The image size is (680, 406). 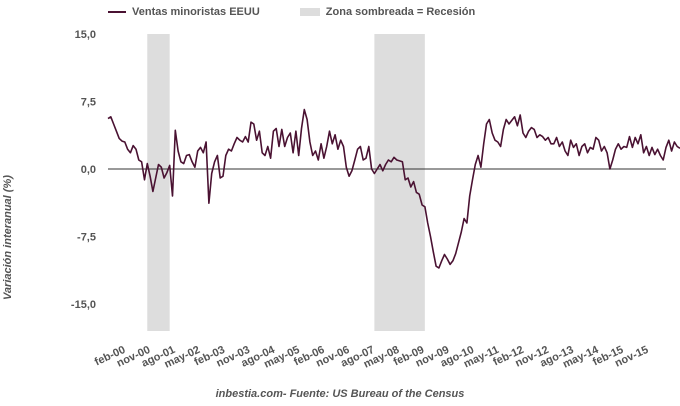 I want to click on legend-box-swatch, so click(x=309, y=12).